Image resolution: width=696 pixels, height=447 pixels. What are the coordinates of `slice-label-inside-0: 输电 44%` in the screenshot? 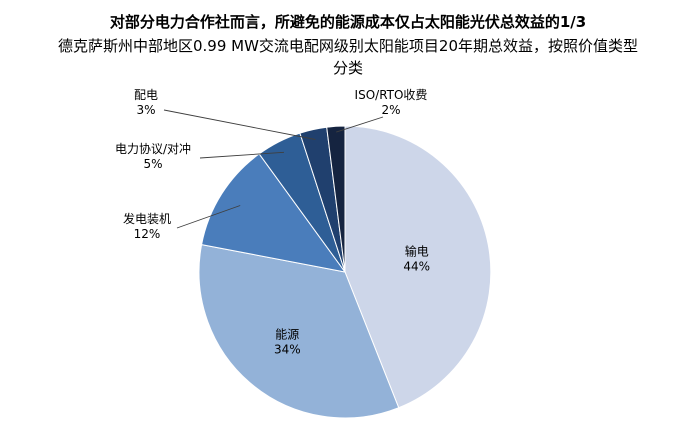 It's located at (416, 258).